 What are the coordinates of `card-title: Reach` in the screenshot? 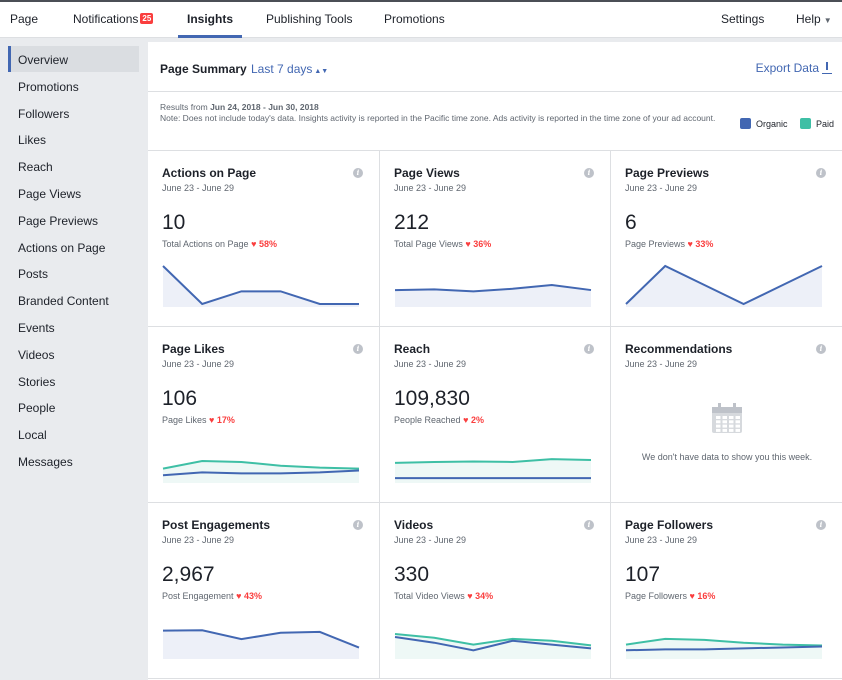 It's located at (412, 349).